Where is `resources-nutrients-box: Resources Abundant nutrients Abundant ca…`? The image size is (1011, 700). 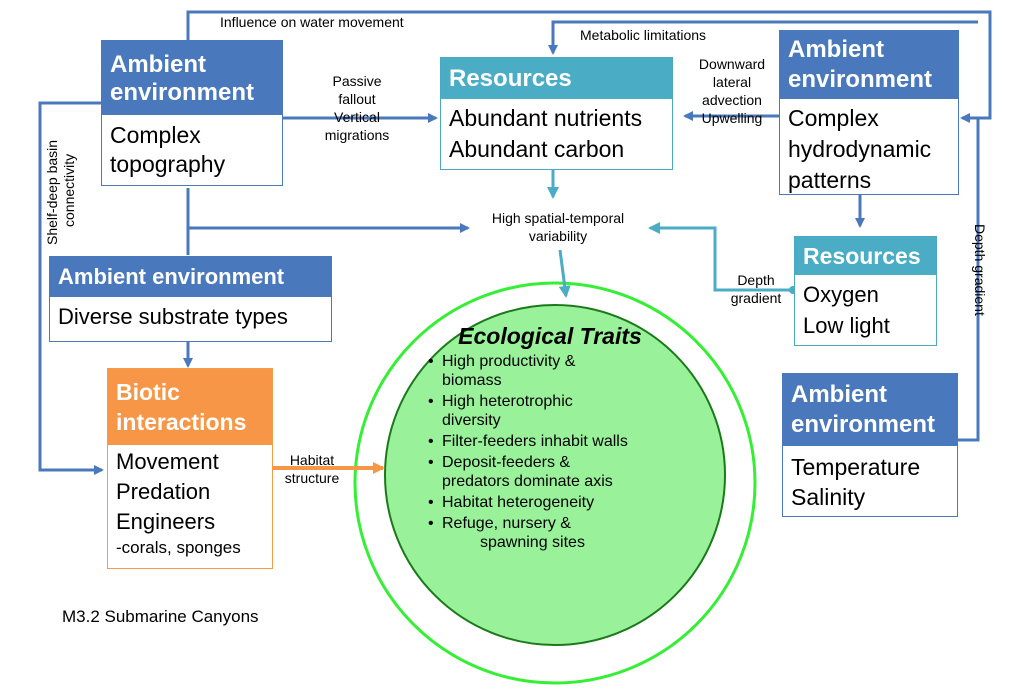 resources-nutrients-box: Resources Abundant nutrients Abundant ca… is located at coordinates (556, 113).